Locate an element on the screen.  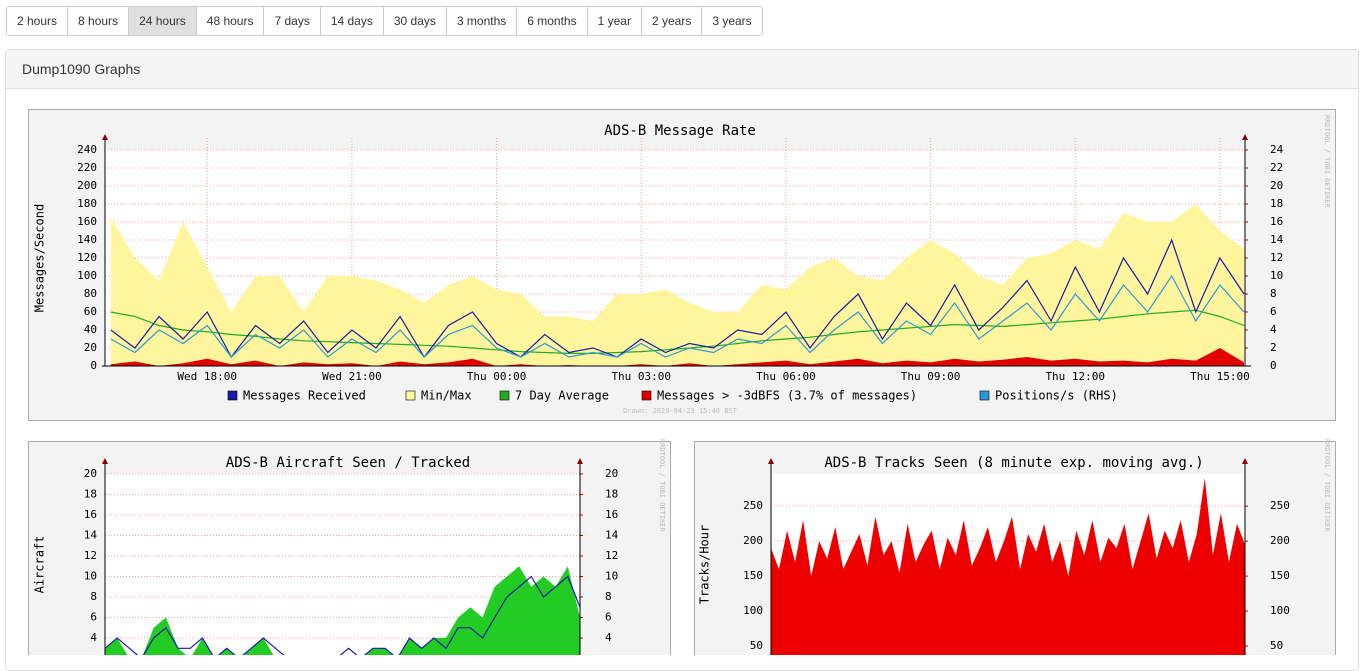
range-tab: 2 hours is located at coordinates (38, 21).